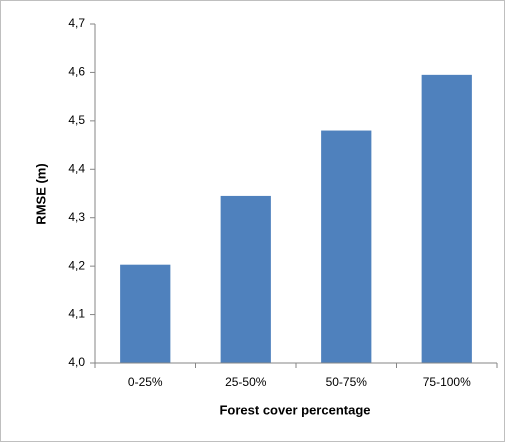  Describe the element at coordinates (76, 217) in the screenshot. I see `y-tick-label: 4,3` at that location.